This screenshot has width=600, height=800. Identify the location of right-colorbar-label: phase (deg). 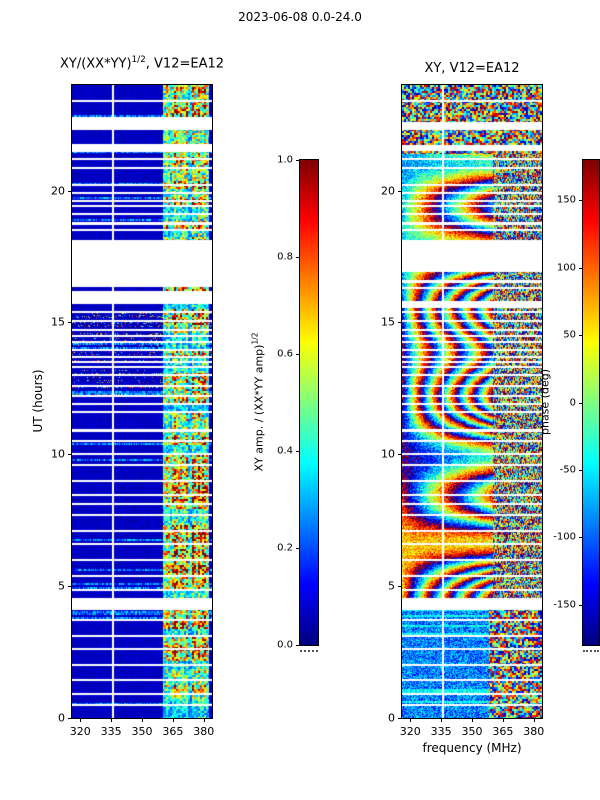
(545, 402).